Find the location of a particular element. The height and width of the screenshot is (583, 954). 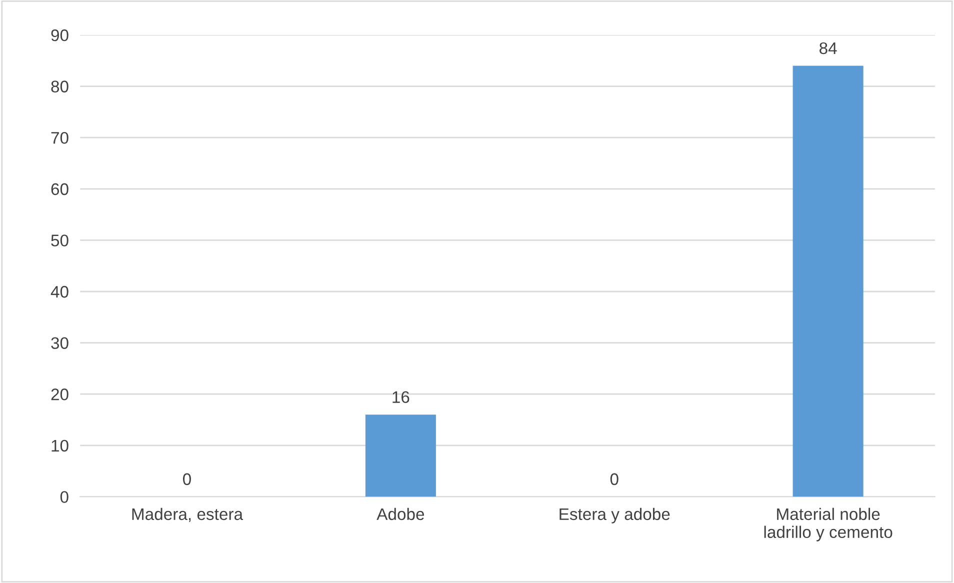

y-tick-label: 50 is located at coordinates (59, 240).